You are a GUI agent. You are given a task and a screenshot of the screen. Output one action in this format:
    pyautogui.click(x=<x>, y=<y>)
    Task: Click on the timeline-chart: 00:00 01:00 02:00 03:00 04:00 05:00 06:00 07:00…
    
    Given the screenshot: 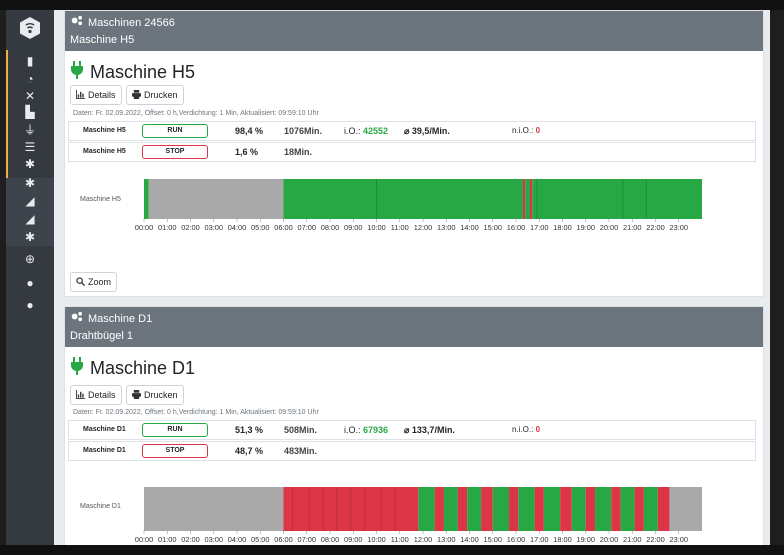 What is the action you would take?
    pyautogui.click(x=415, y=211)
    